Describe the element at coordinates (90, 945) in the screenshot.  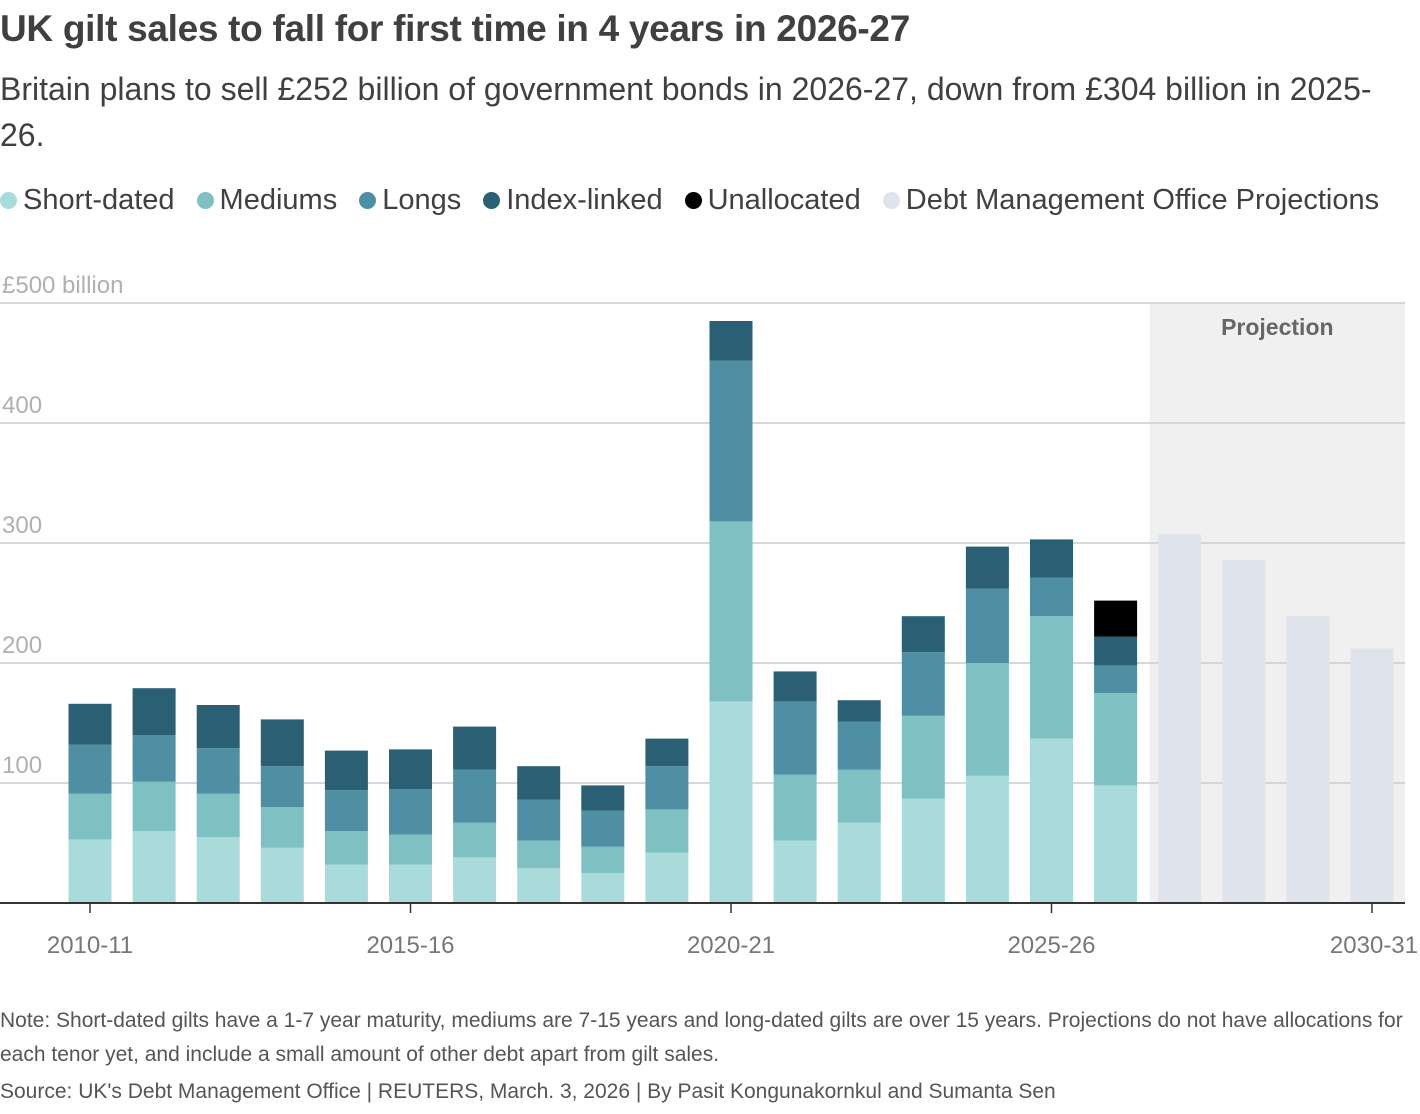
I see `x-tick-label: 2010-11` at that location.